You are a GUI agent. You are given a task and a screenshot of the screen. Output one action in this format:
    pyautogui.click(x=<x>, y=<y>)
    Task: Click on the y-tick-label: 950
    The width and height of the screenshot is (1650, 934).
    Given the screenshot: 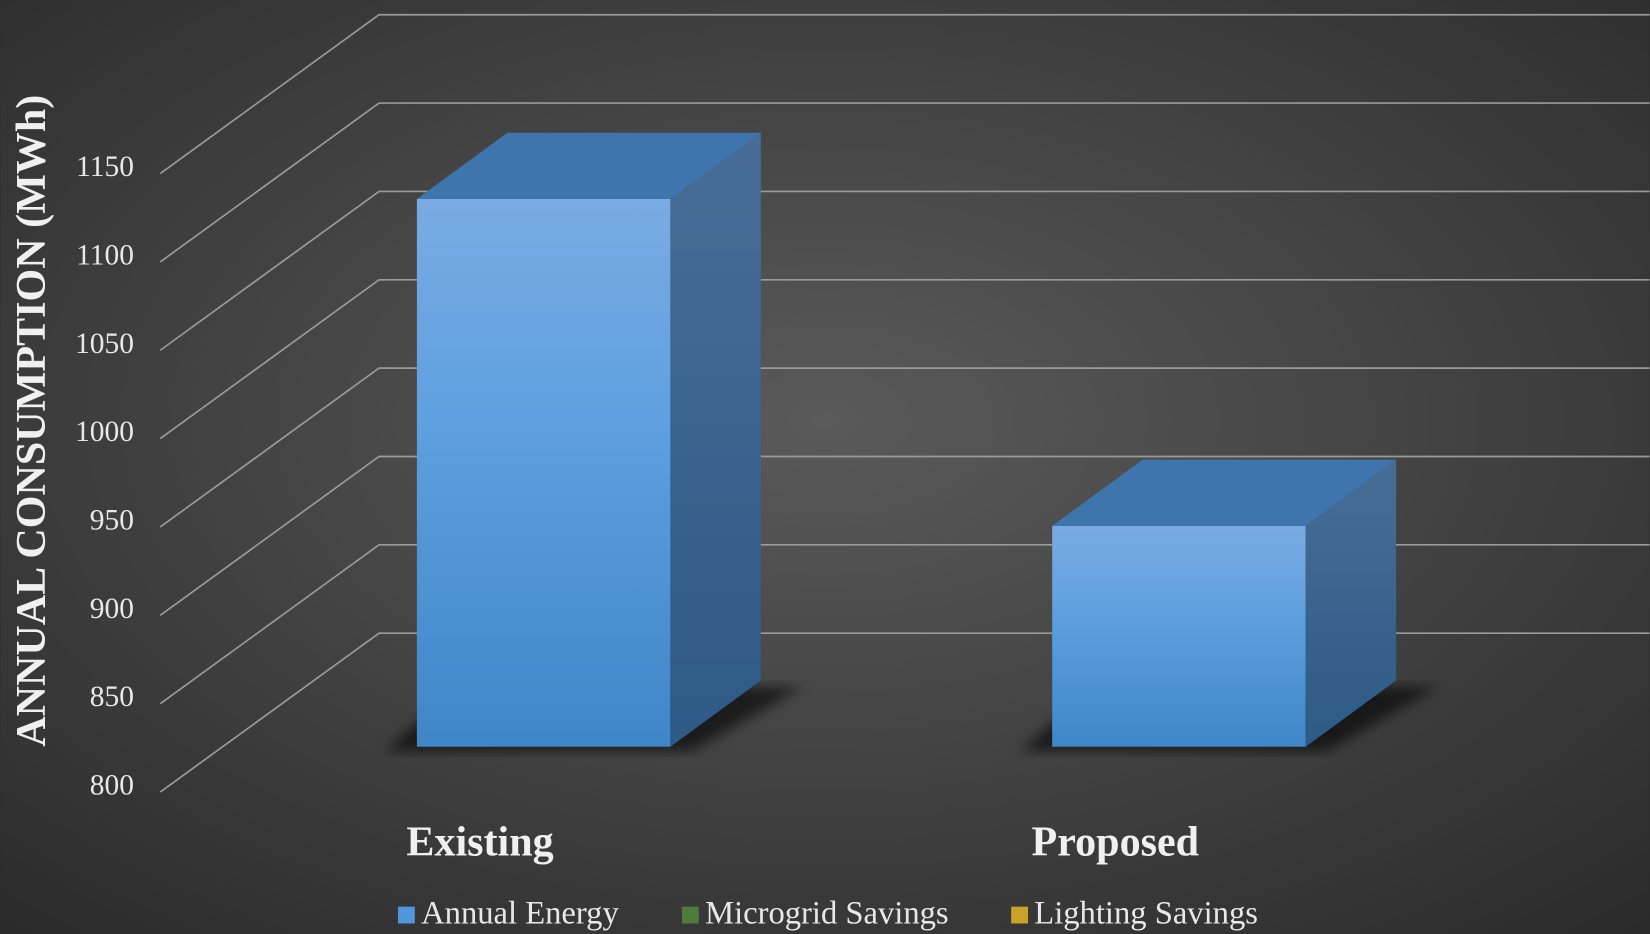 What is the action you would take?
    pyautogui.click(x=112, y=521)
    